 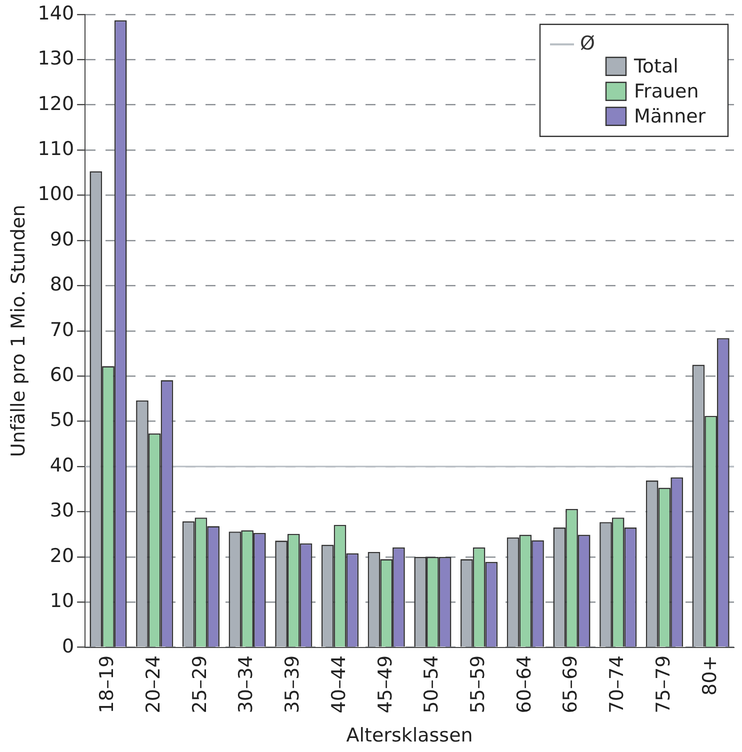 I want to click on x-tick-label: 30–34, so click(x=246, y=684).